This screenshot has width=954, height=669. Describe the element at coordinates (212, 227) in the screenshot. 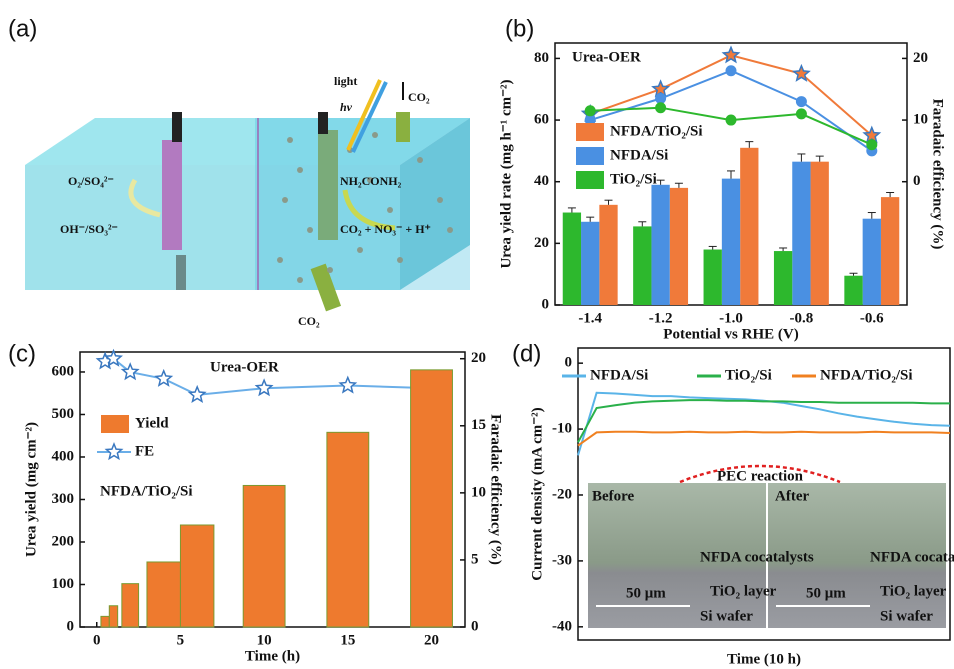

I see `cell-front` at that location.